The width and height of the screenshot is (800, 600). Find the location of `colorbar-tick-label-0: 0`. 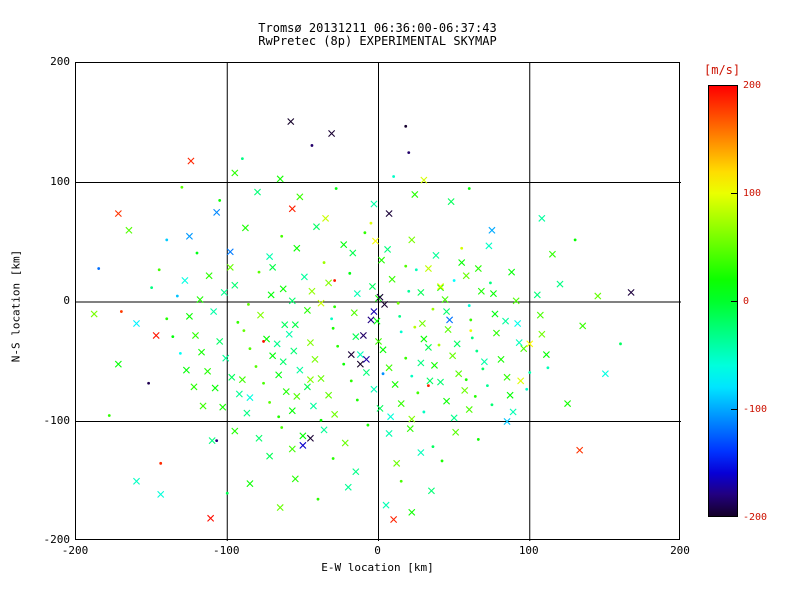

colorbar-tick-label-0: 0 is located at coordinates (746, 301).